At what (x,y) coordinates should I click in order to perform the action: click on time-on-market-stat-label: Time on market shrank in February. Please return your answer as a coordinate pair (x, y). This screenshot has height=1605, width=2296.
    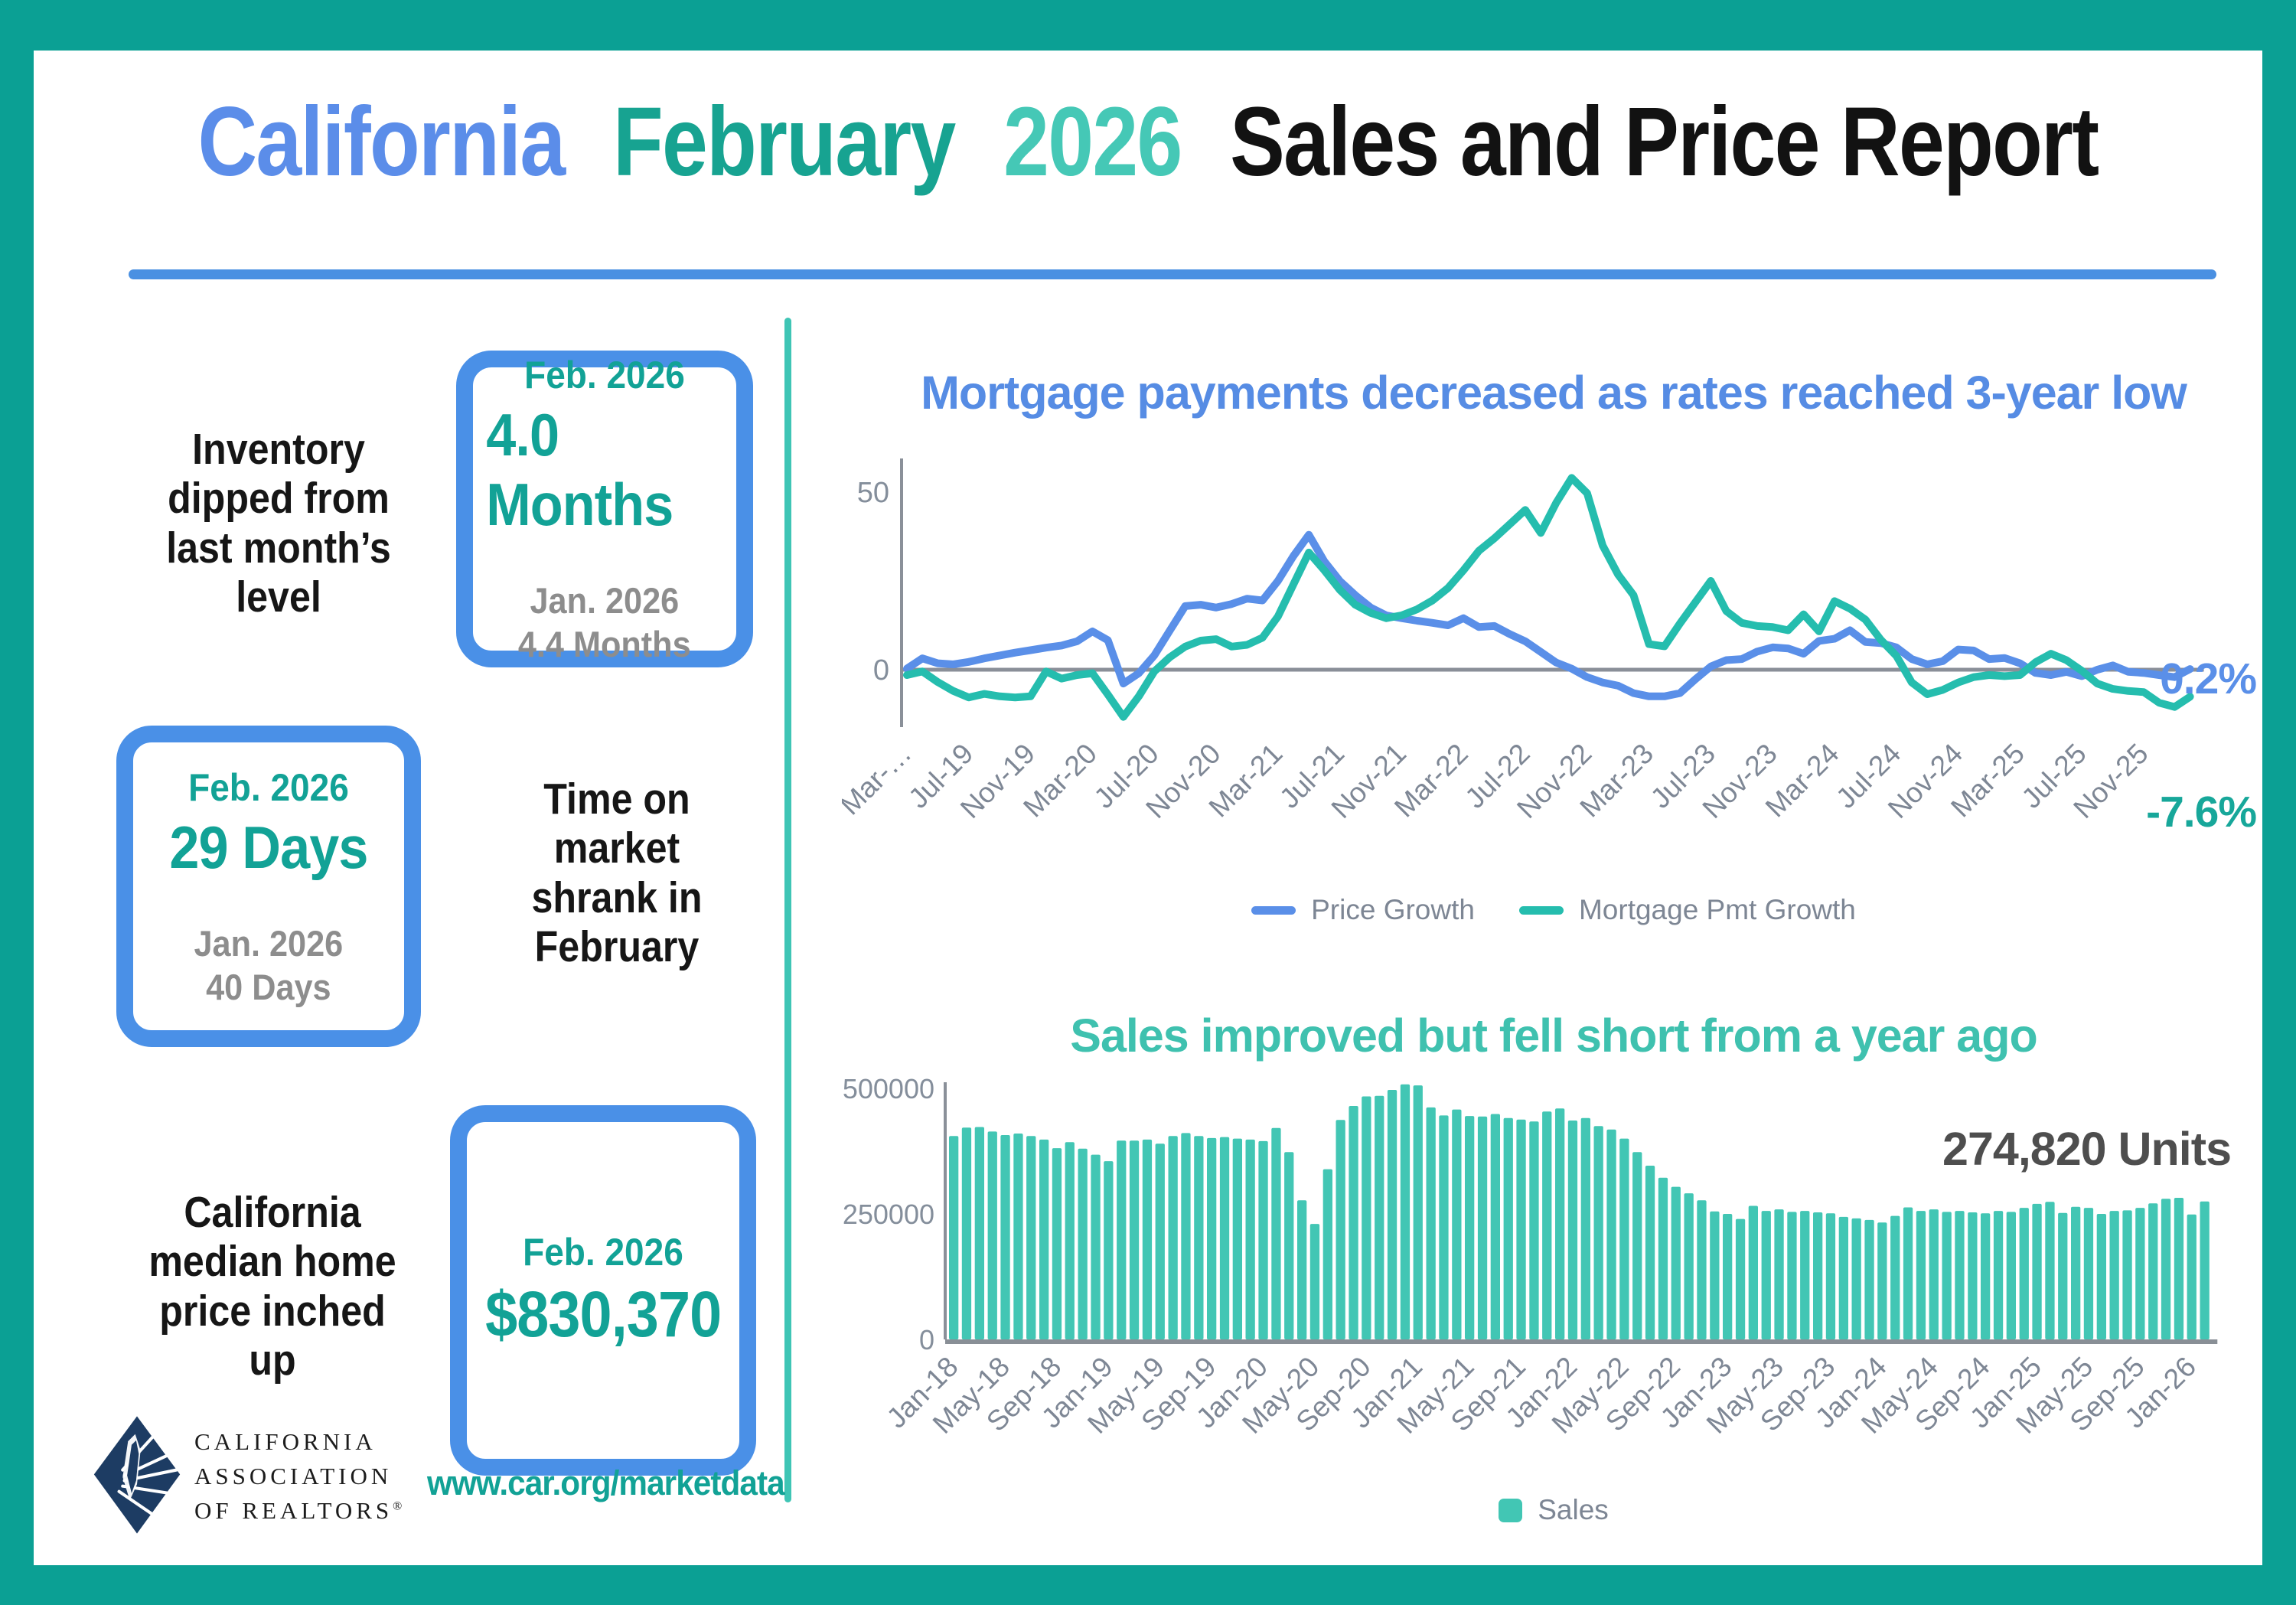
    Looking at the image, I should click on (617, 873).